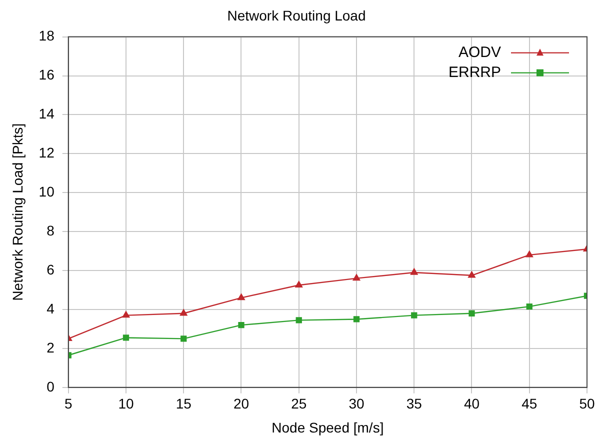 The height and width of the screenshot is (445, 601). What do you see at coordinates (46, 152) in the screenshot?
I see `y-tick-label: 12` at bounding box center [46, 152].